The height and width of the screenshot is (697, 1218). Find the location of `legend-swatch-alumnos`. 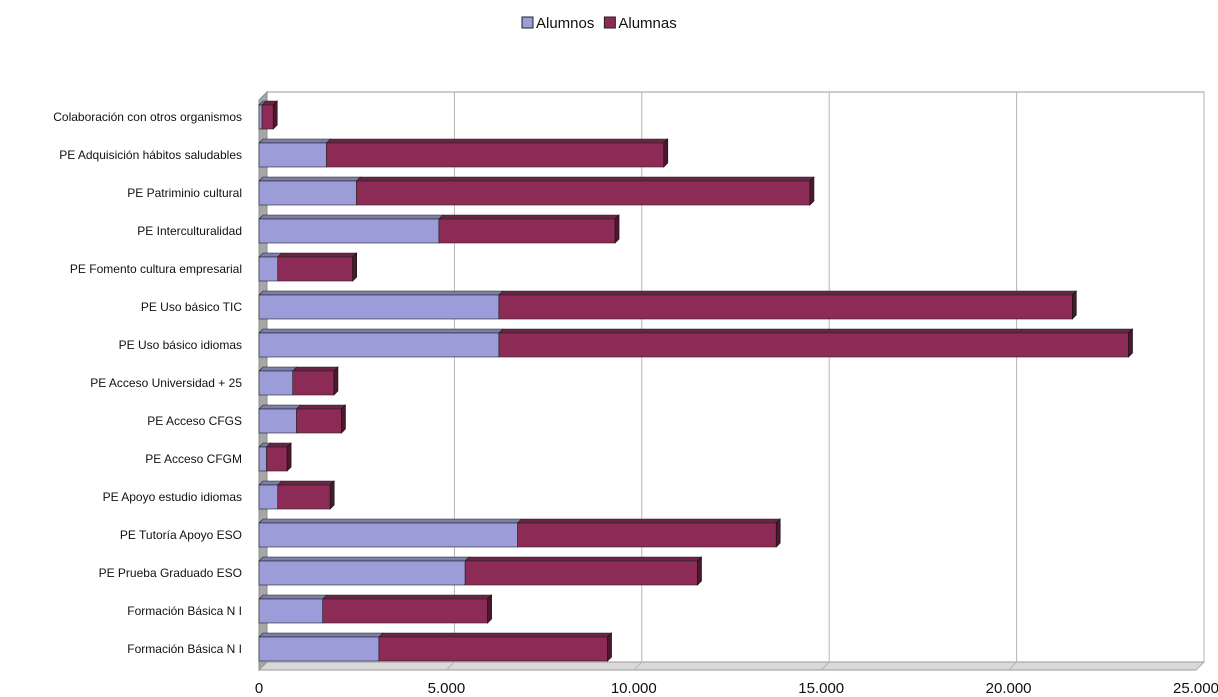

legend-swatch-alumnos is located at coordinates (527, 22).